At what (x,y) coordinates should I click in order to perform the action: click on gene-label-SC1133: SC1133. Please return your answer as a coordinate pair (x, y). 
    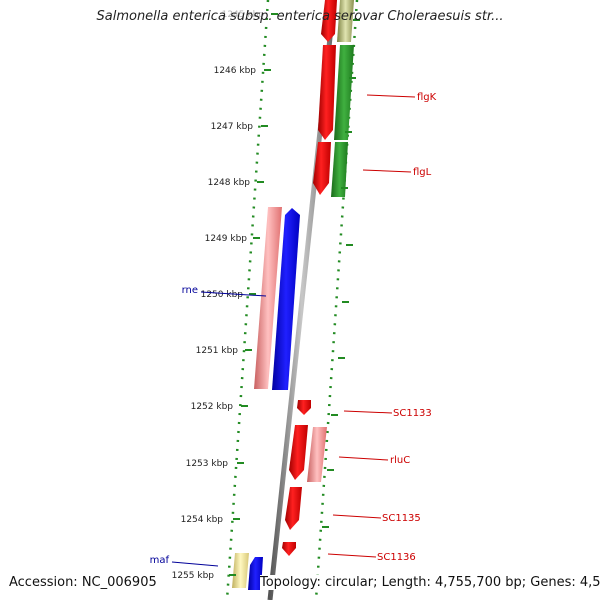
    Looking at the image, I should click on (412, 413).